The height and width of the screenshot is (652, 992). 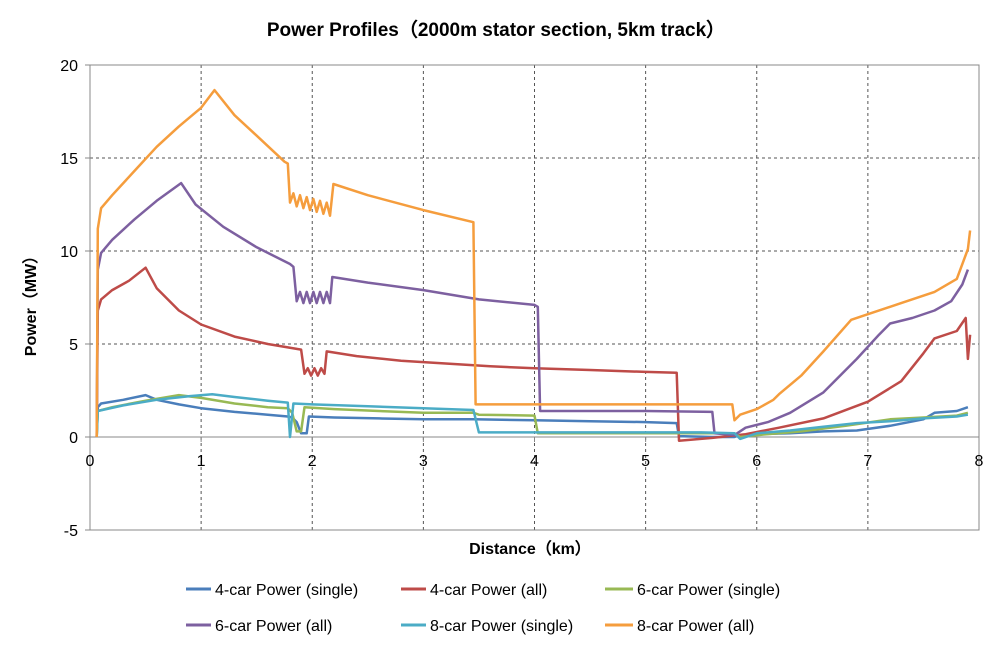 I want to click on y-tick-label: -5, so click(x=71, y=531).